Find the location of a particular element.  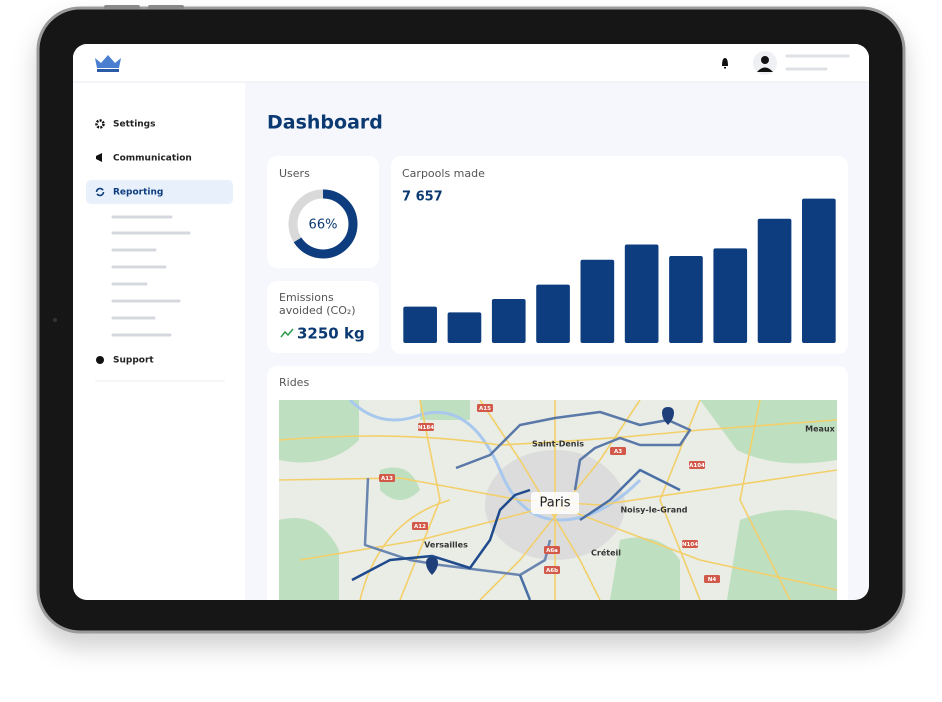

bell-icon is located at coordinates (725, 63).